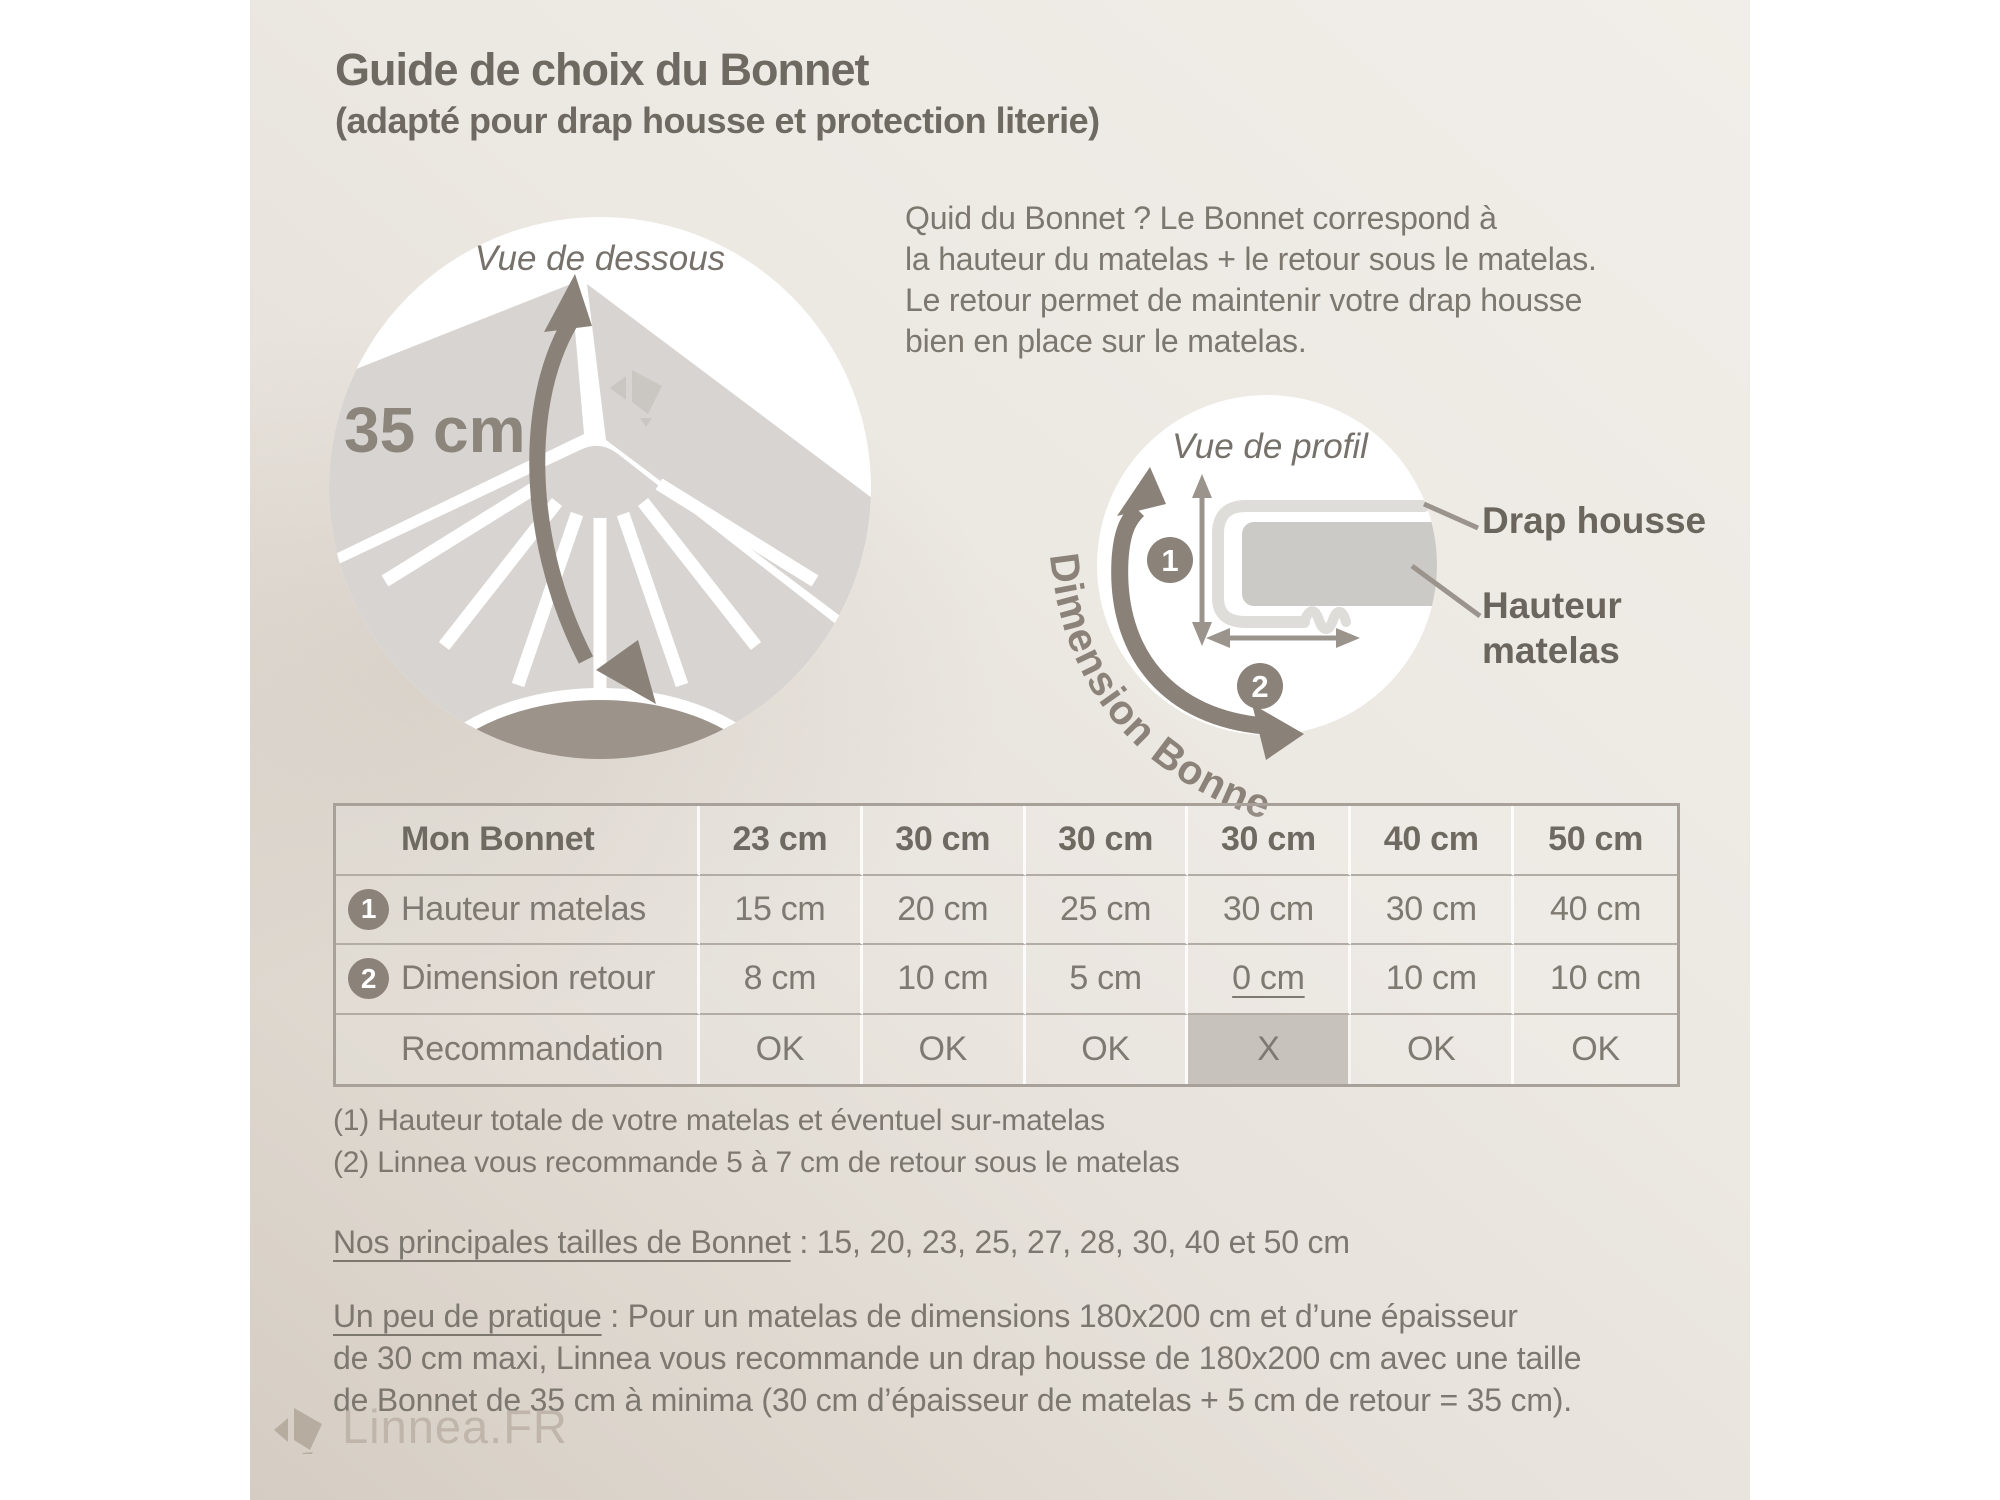  What do you see at coordinates (1107, 980) in the screenshot?
I see `table-cell: 5 cm` at bounding box center [1107, 980].